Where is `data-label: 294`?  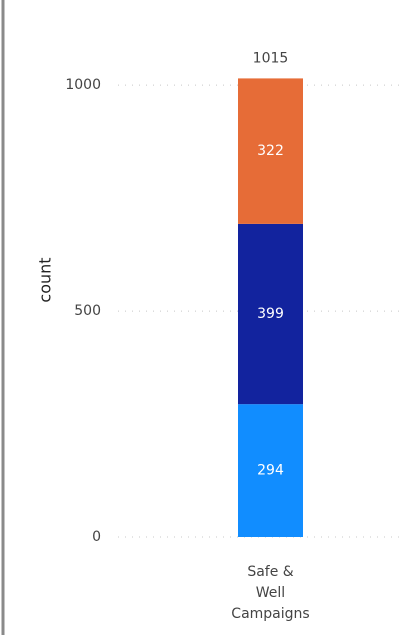
data-label: 294 is located at coordinates (270, 471).